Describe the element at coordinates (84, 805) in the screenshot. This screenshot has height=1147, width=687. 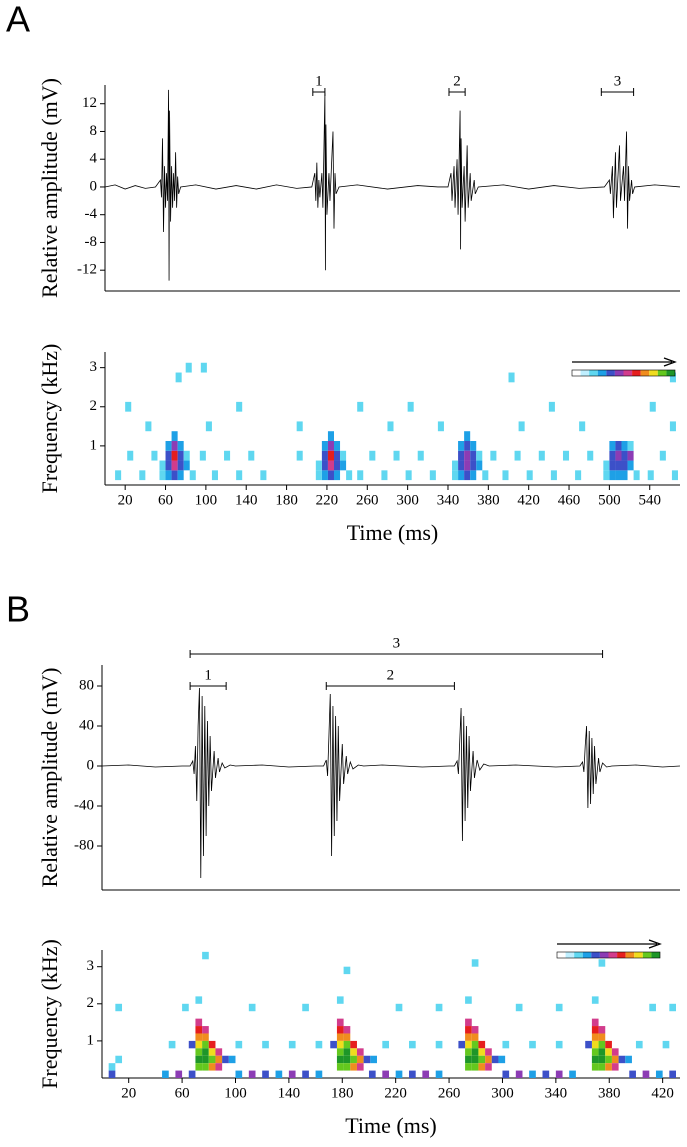
I see `y-tick-label: -40` at that location.